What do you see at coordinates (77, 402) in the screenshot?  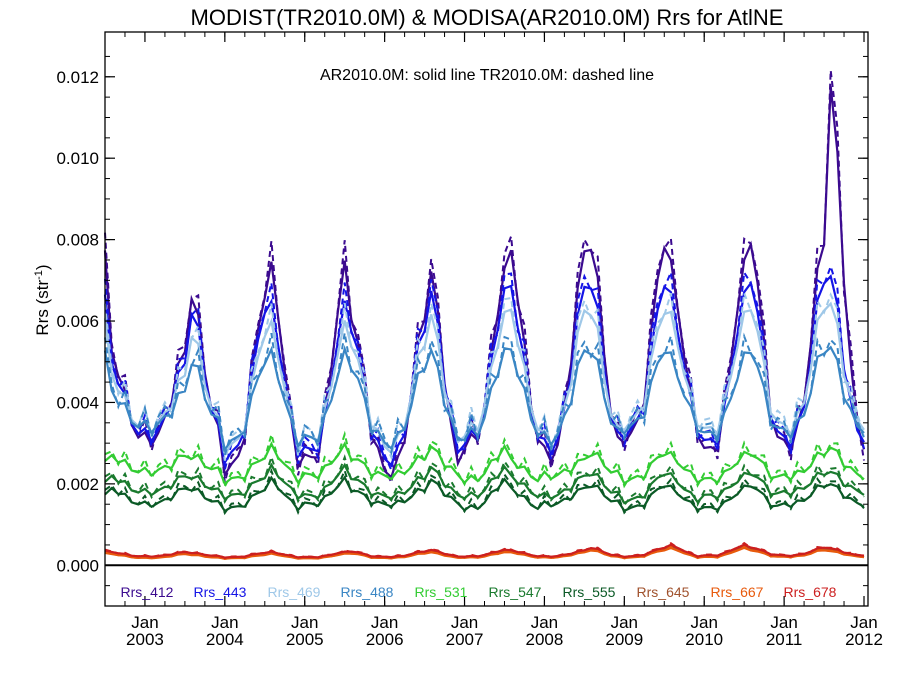 I see `y-tick-label: 0.004` at bounding box center [77, 402].